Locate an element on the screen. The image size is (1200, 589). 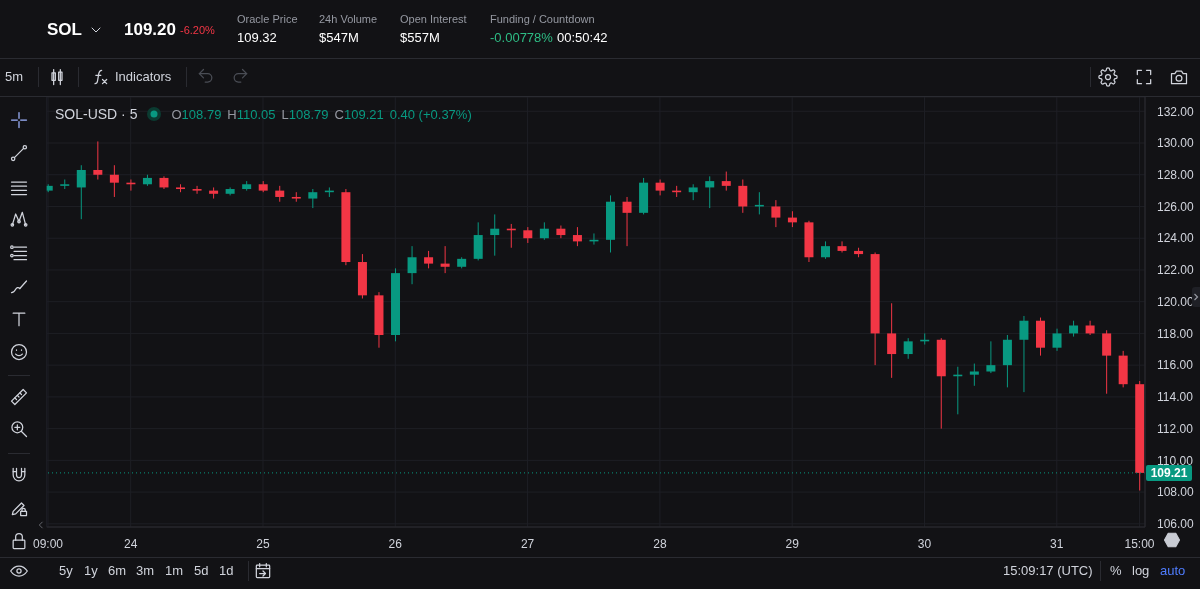
text: SOL-USD · 5 is located at coordinates (96, 114).